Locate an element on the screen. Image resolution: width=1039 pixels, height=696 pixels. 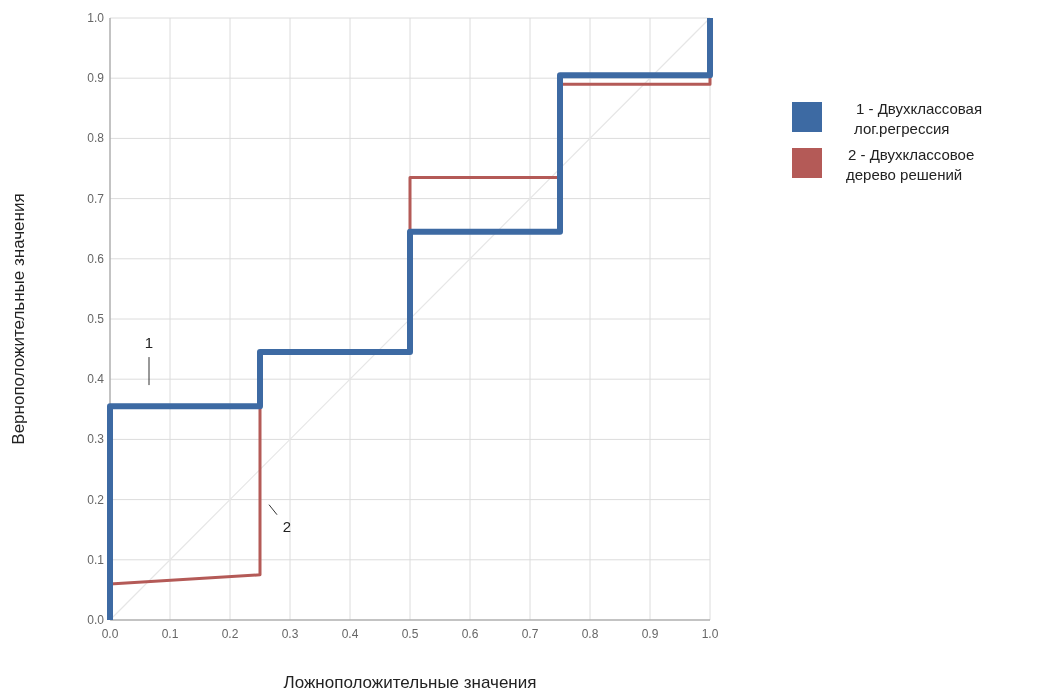
annotation: 2 is located at coordinates (287, 526).